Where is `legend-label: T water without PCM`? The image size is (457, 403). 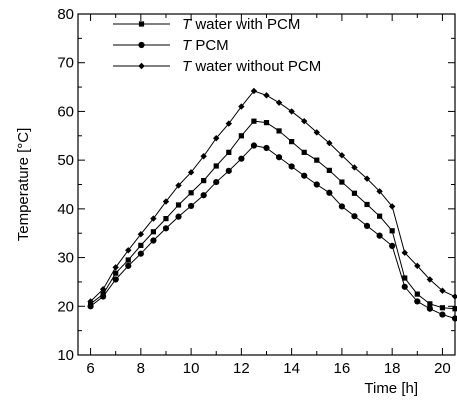 legend-label: T water without PCM is located at coordinates (251, 66).